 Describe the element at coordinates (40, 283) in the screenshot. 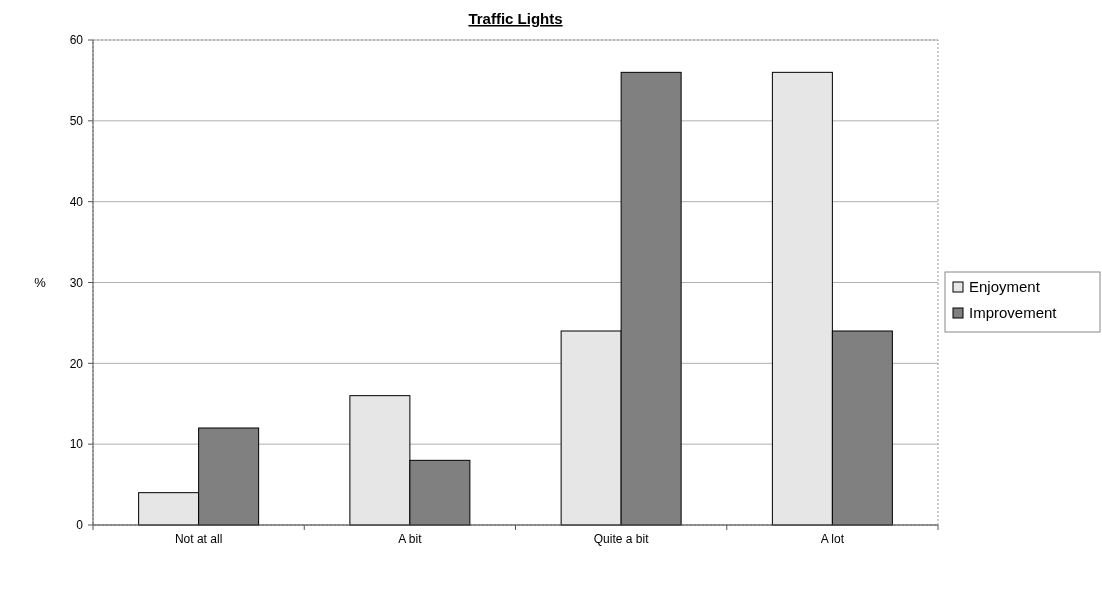

I see `y-axis-title: %` at that location.